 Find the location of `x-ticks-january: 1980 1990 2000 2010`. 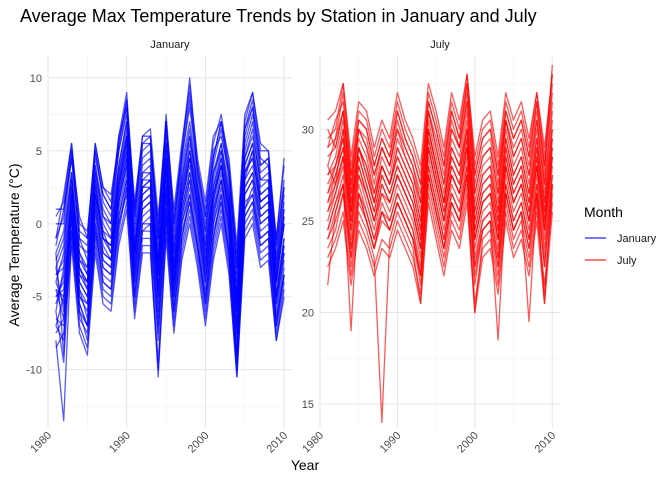

x-ticks-january: 1980 1990 2000 2010 is located at coordinates (159, 443).